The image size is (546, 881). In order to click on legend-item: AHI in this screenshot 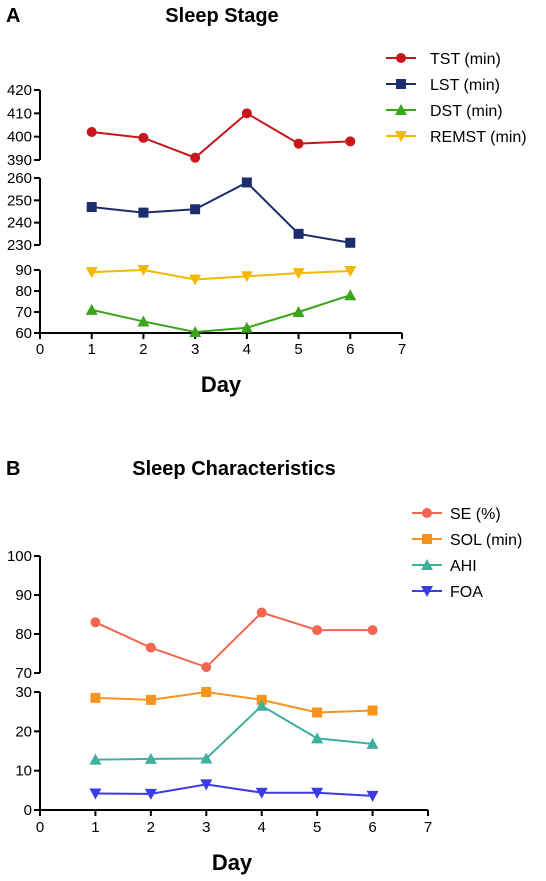, I will do `click(444, 566)`.